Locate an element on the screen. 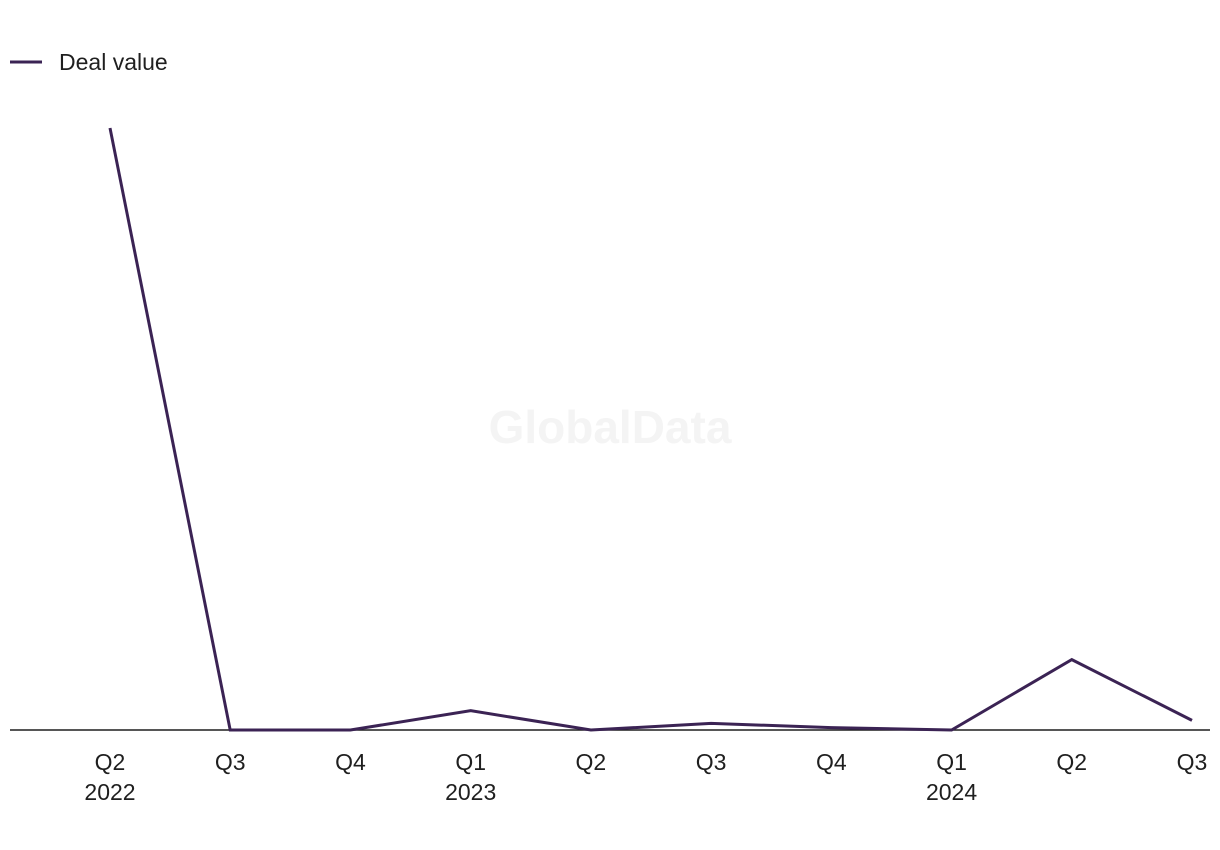  x-tick-year-label: 2024 is located at coordinates (951, 792).